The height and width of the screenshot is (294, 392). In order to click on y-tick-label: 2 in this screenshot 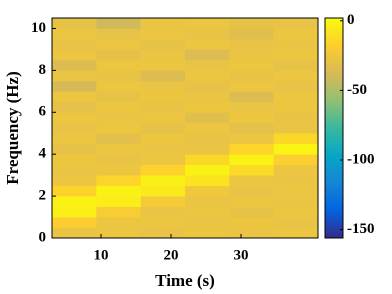, I will do `click(43, 196)`.